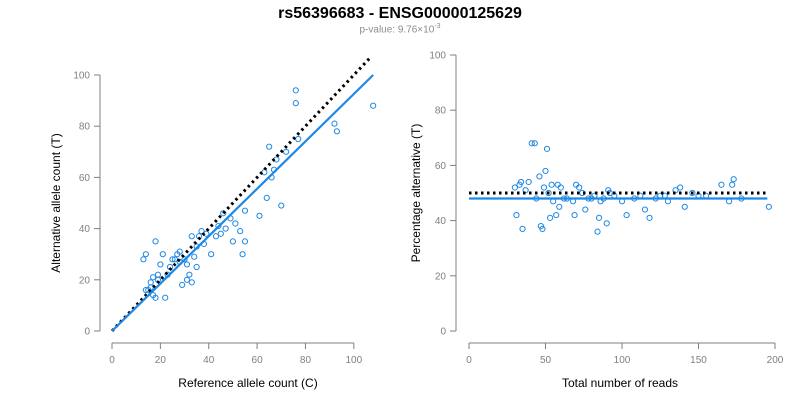 The image size is (800, 400). Describe the element at coordinates (416, 193) in the screenshot. I see `right-y-axis-title: Percentage alternative (T)` at that location.